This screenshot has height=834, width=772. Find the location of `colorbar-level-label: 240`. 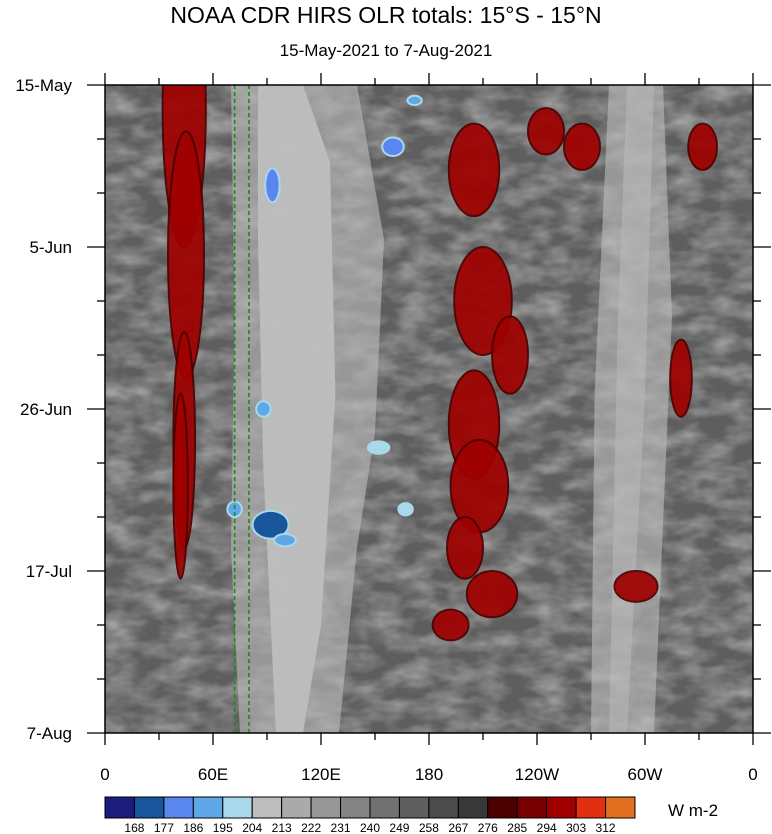

colorbar-level-label: 240 is located at coordinates (370, 827).